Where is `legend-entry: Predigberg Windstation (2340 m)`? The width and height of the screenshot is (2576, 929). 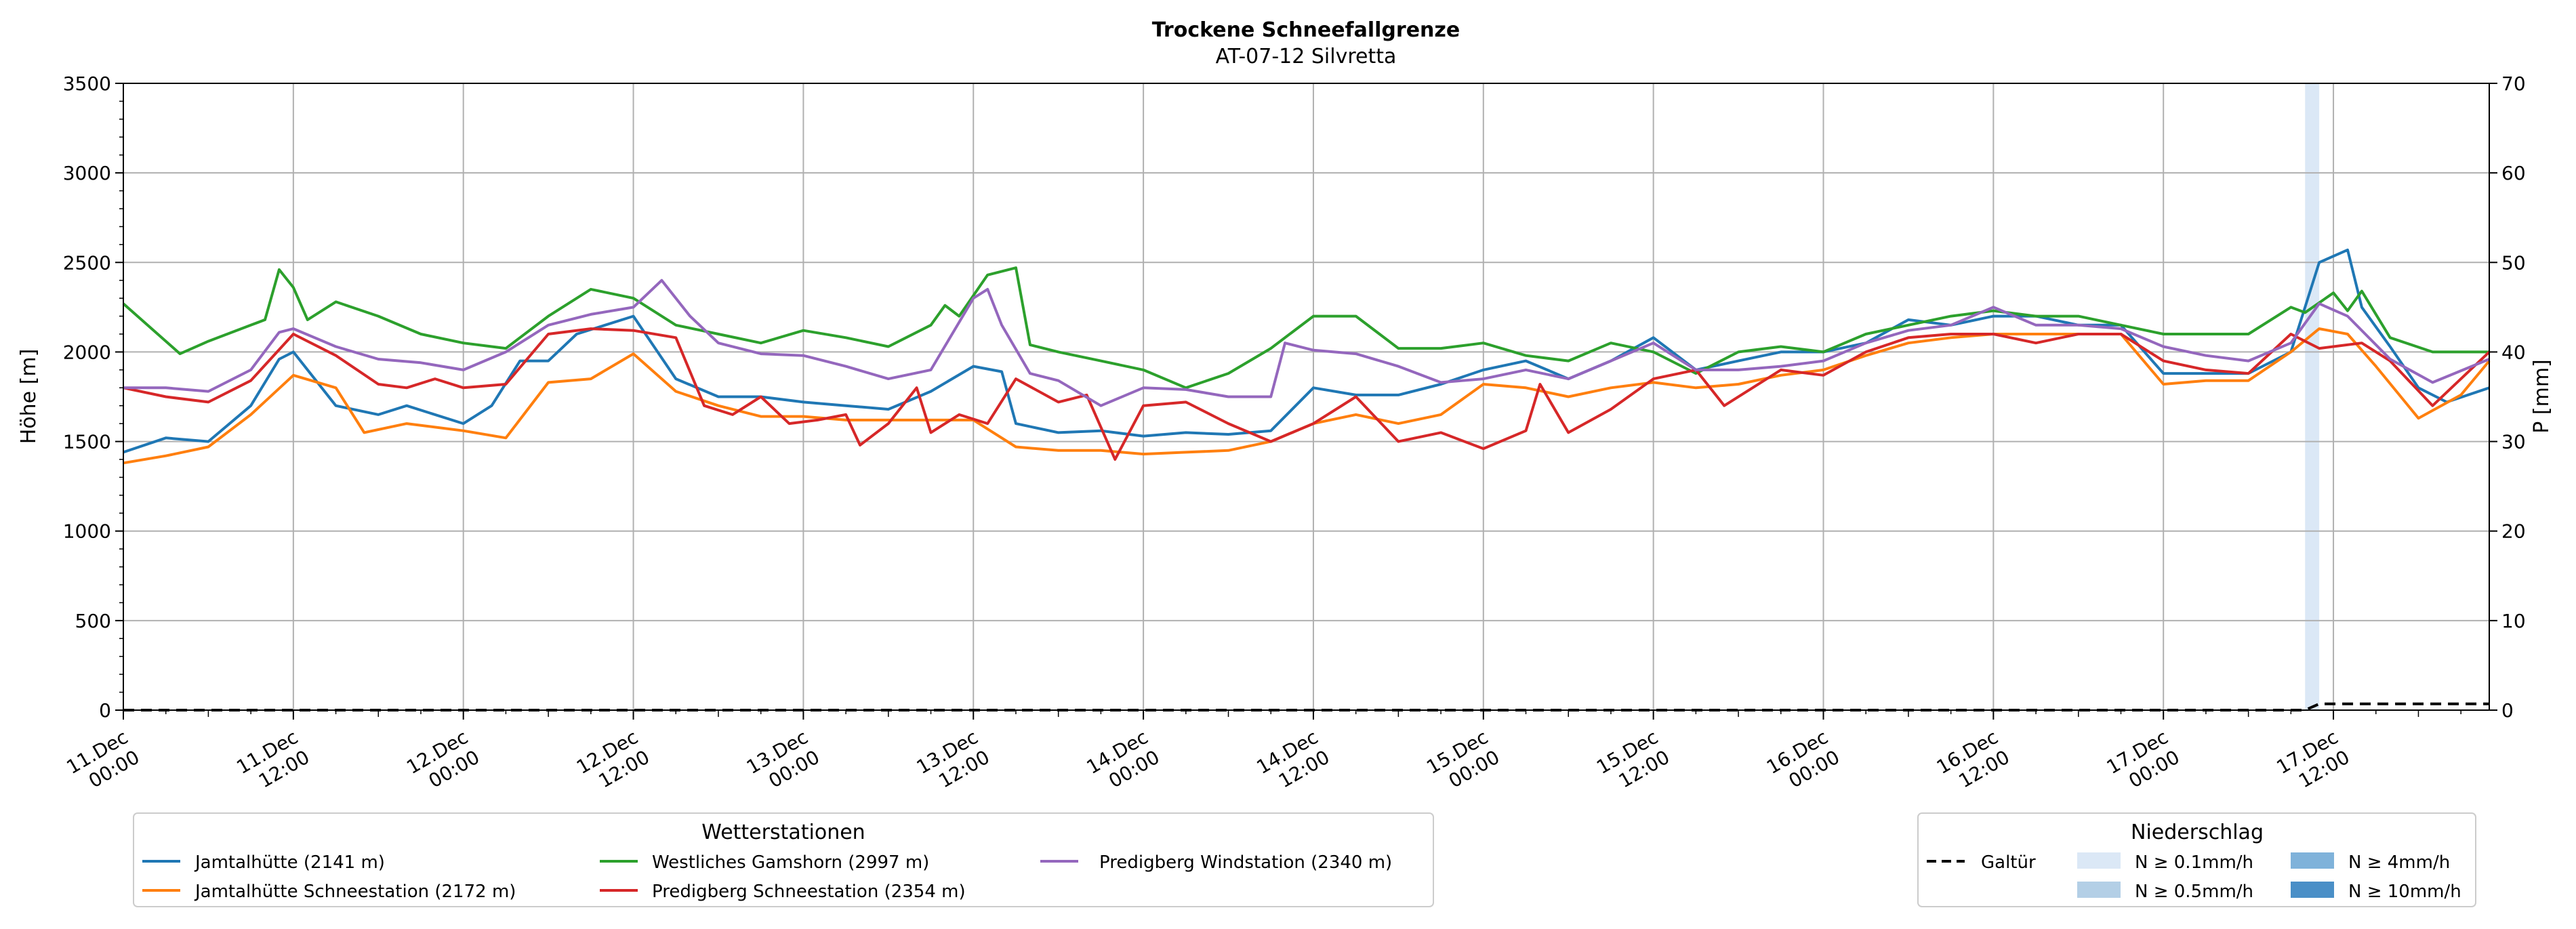
legend-entry: Predigberg Windstation (2340 m) is located at coordinates (1216, 862).